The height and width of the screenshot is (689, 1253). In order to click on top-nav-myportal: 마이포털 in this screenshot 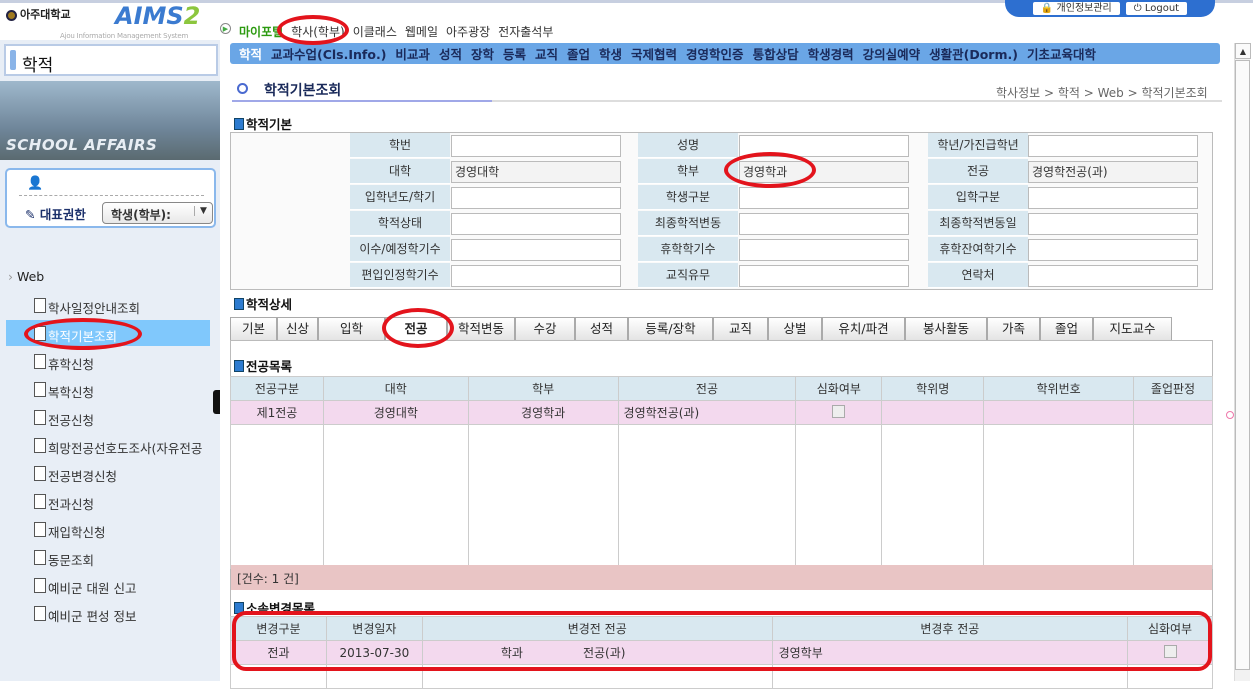, I will do `click(261, 32)`.